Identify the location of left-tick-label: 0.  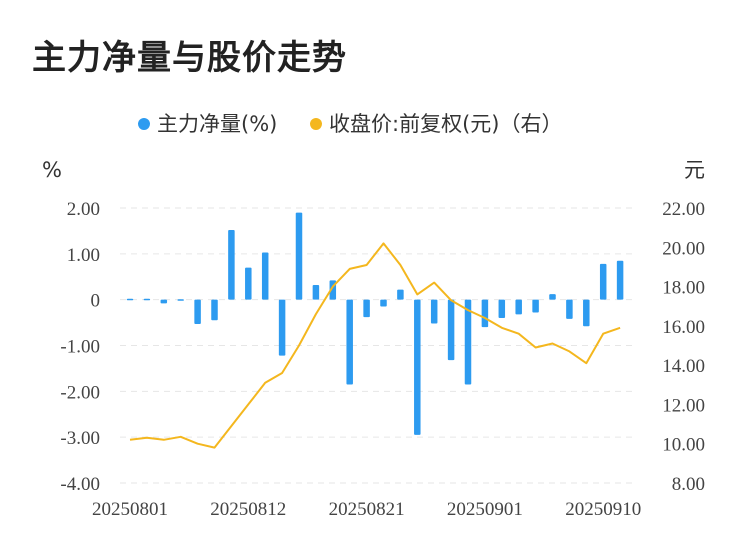
(96, 301).